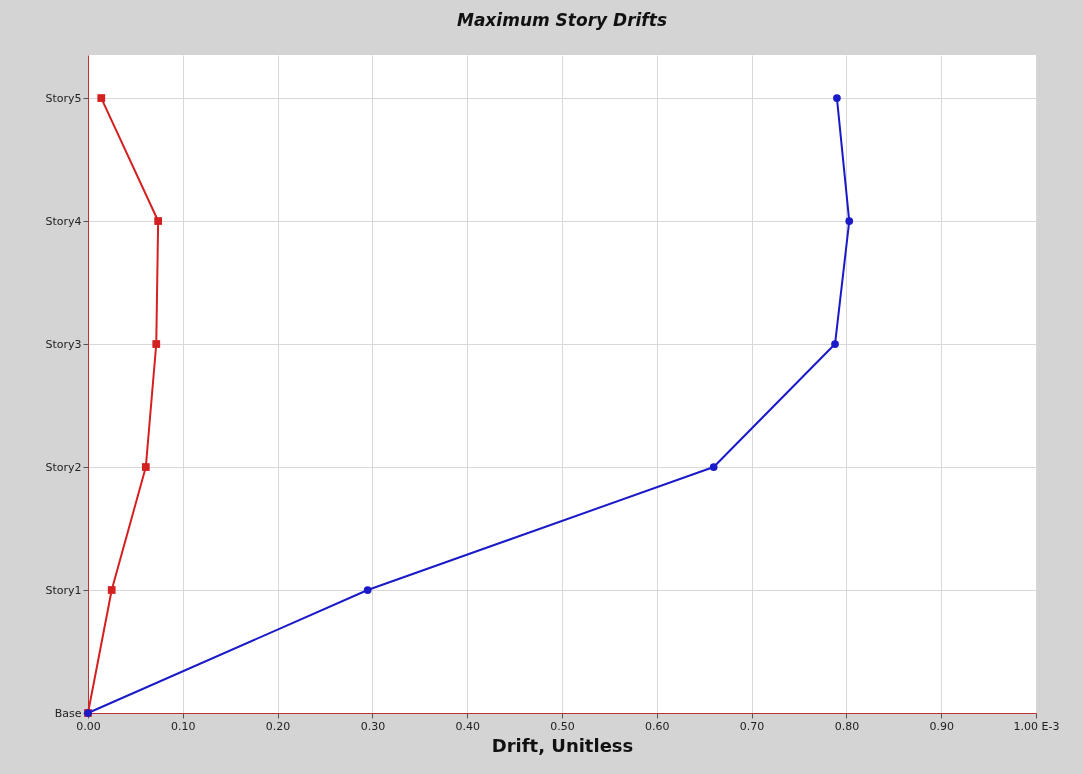 Image resolution: width=1083 pixels, height=774 pixels. I want to click on y-tick-label: Story1, so click(63, 590).